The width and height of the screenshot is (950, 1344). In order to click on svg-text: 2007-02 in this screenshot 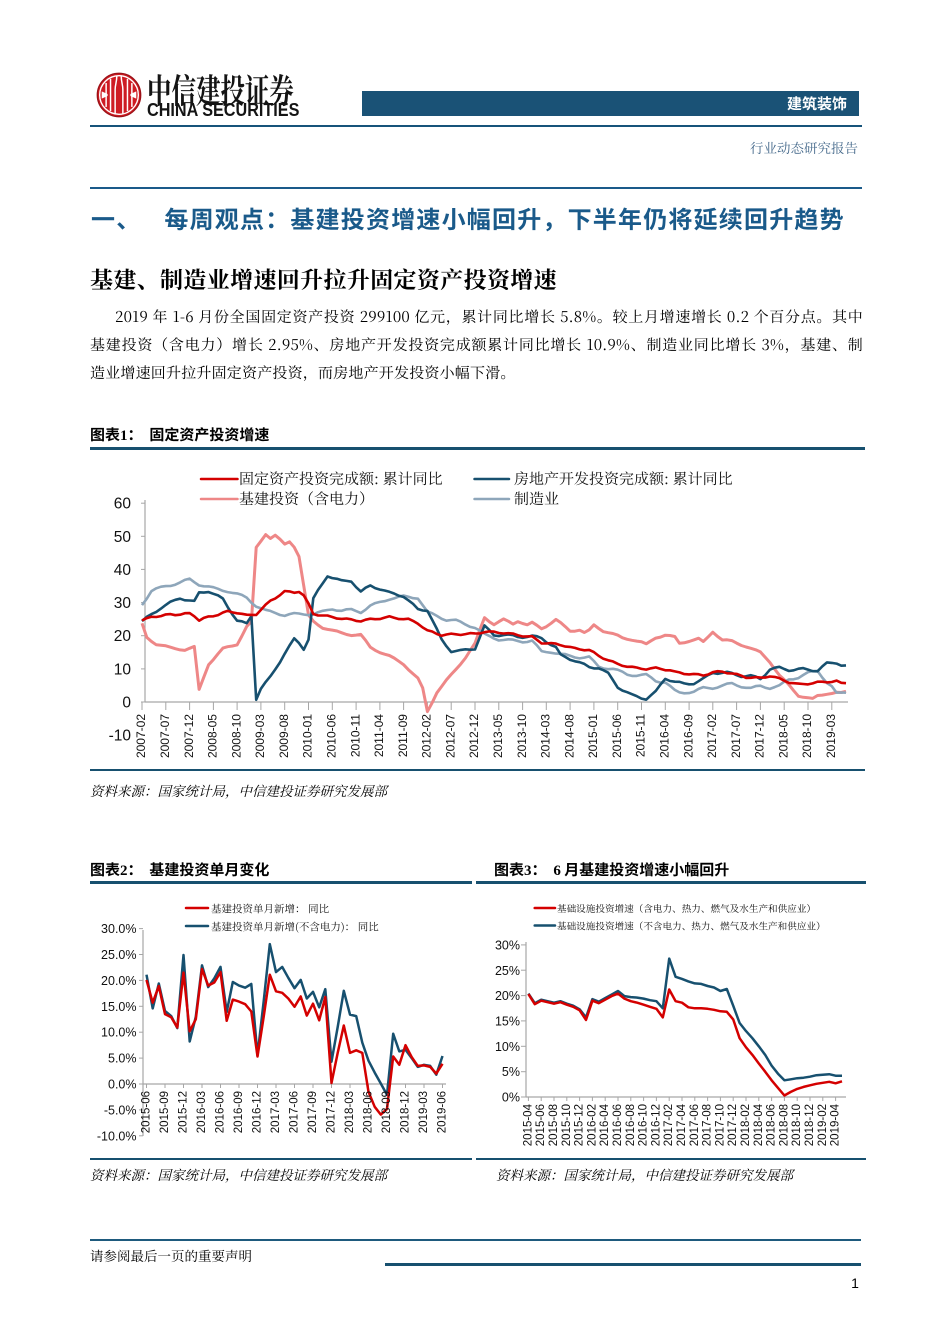, I will do `click(141, 736)`.